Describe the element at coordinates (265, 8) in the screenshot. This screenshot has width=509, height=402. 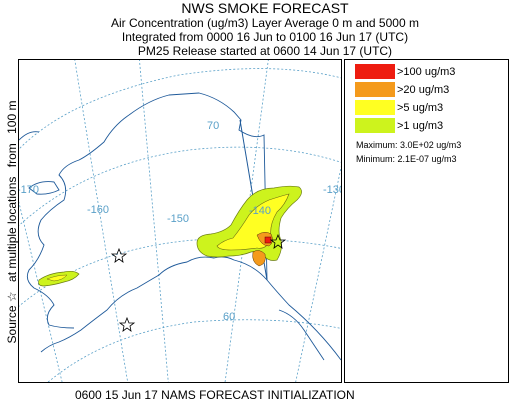
I see `map-title: NWS SMOKE FORECAST` at that location.